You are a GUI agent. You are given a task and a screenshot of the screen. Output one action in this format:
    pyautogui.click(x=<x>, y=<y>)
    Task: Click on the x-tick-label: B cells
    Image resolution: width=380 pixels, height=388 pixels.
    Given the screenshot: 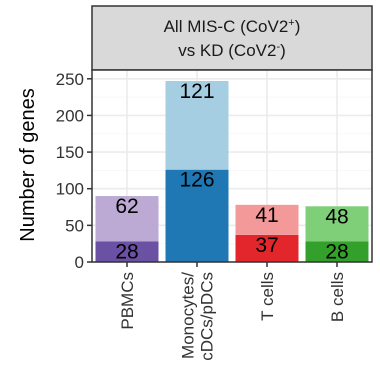 What is the action you would take?
    pyautogui.click(x=337, y=297)
    